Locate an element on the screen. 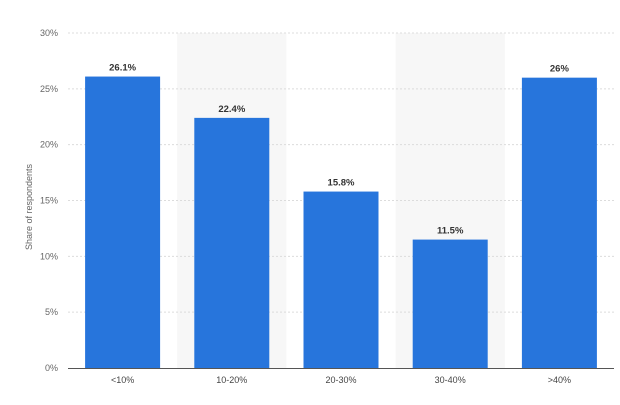  x-axis-ticks: <10% 10-20% 20-30% 30-40% >40% is located at coordinates (341, 380).